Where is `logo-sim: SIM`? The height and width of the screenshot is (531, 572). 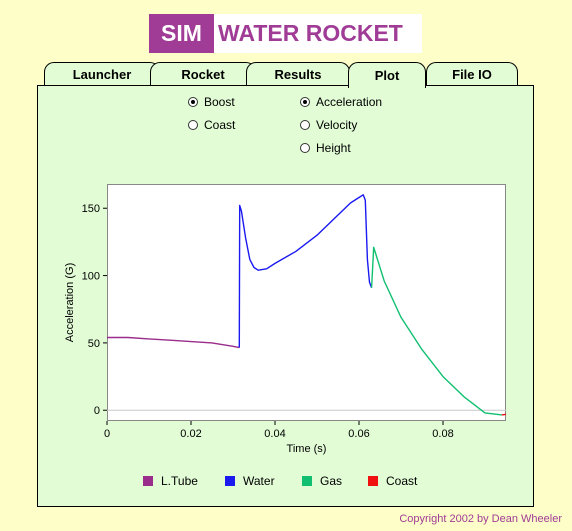
logo-sim: SIM is located at coordinates (181, 33).